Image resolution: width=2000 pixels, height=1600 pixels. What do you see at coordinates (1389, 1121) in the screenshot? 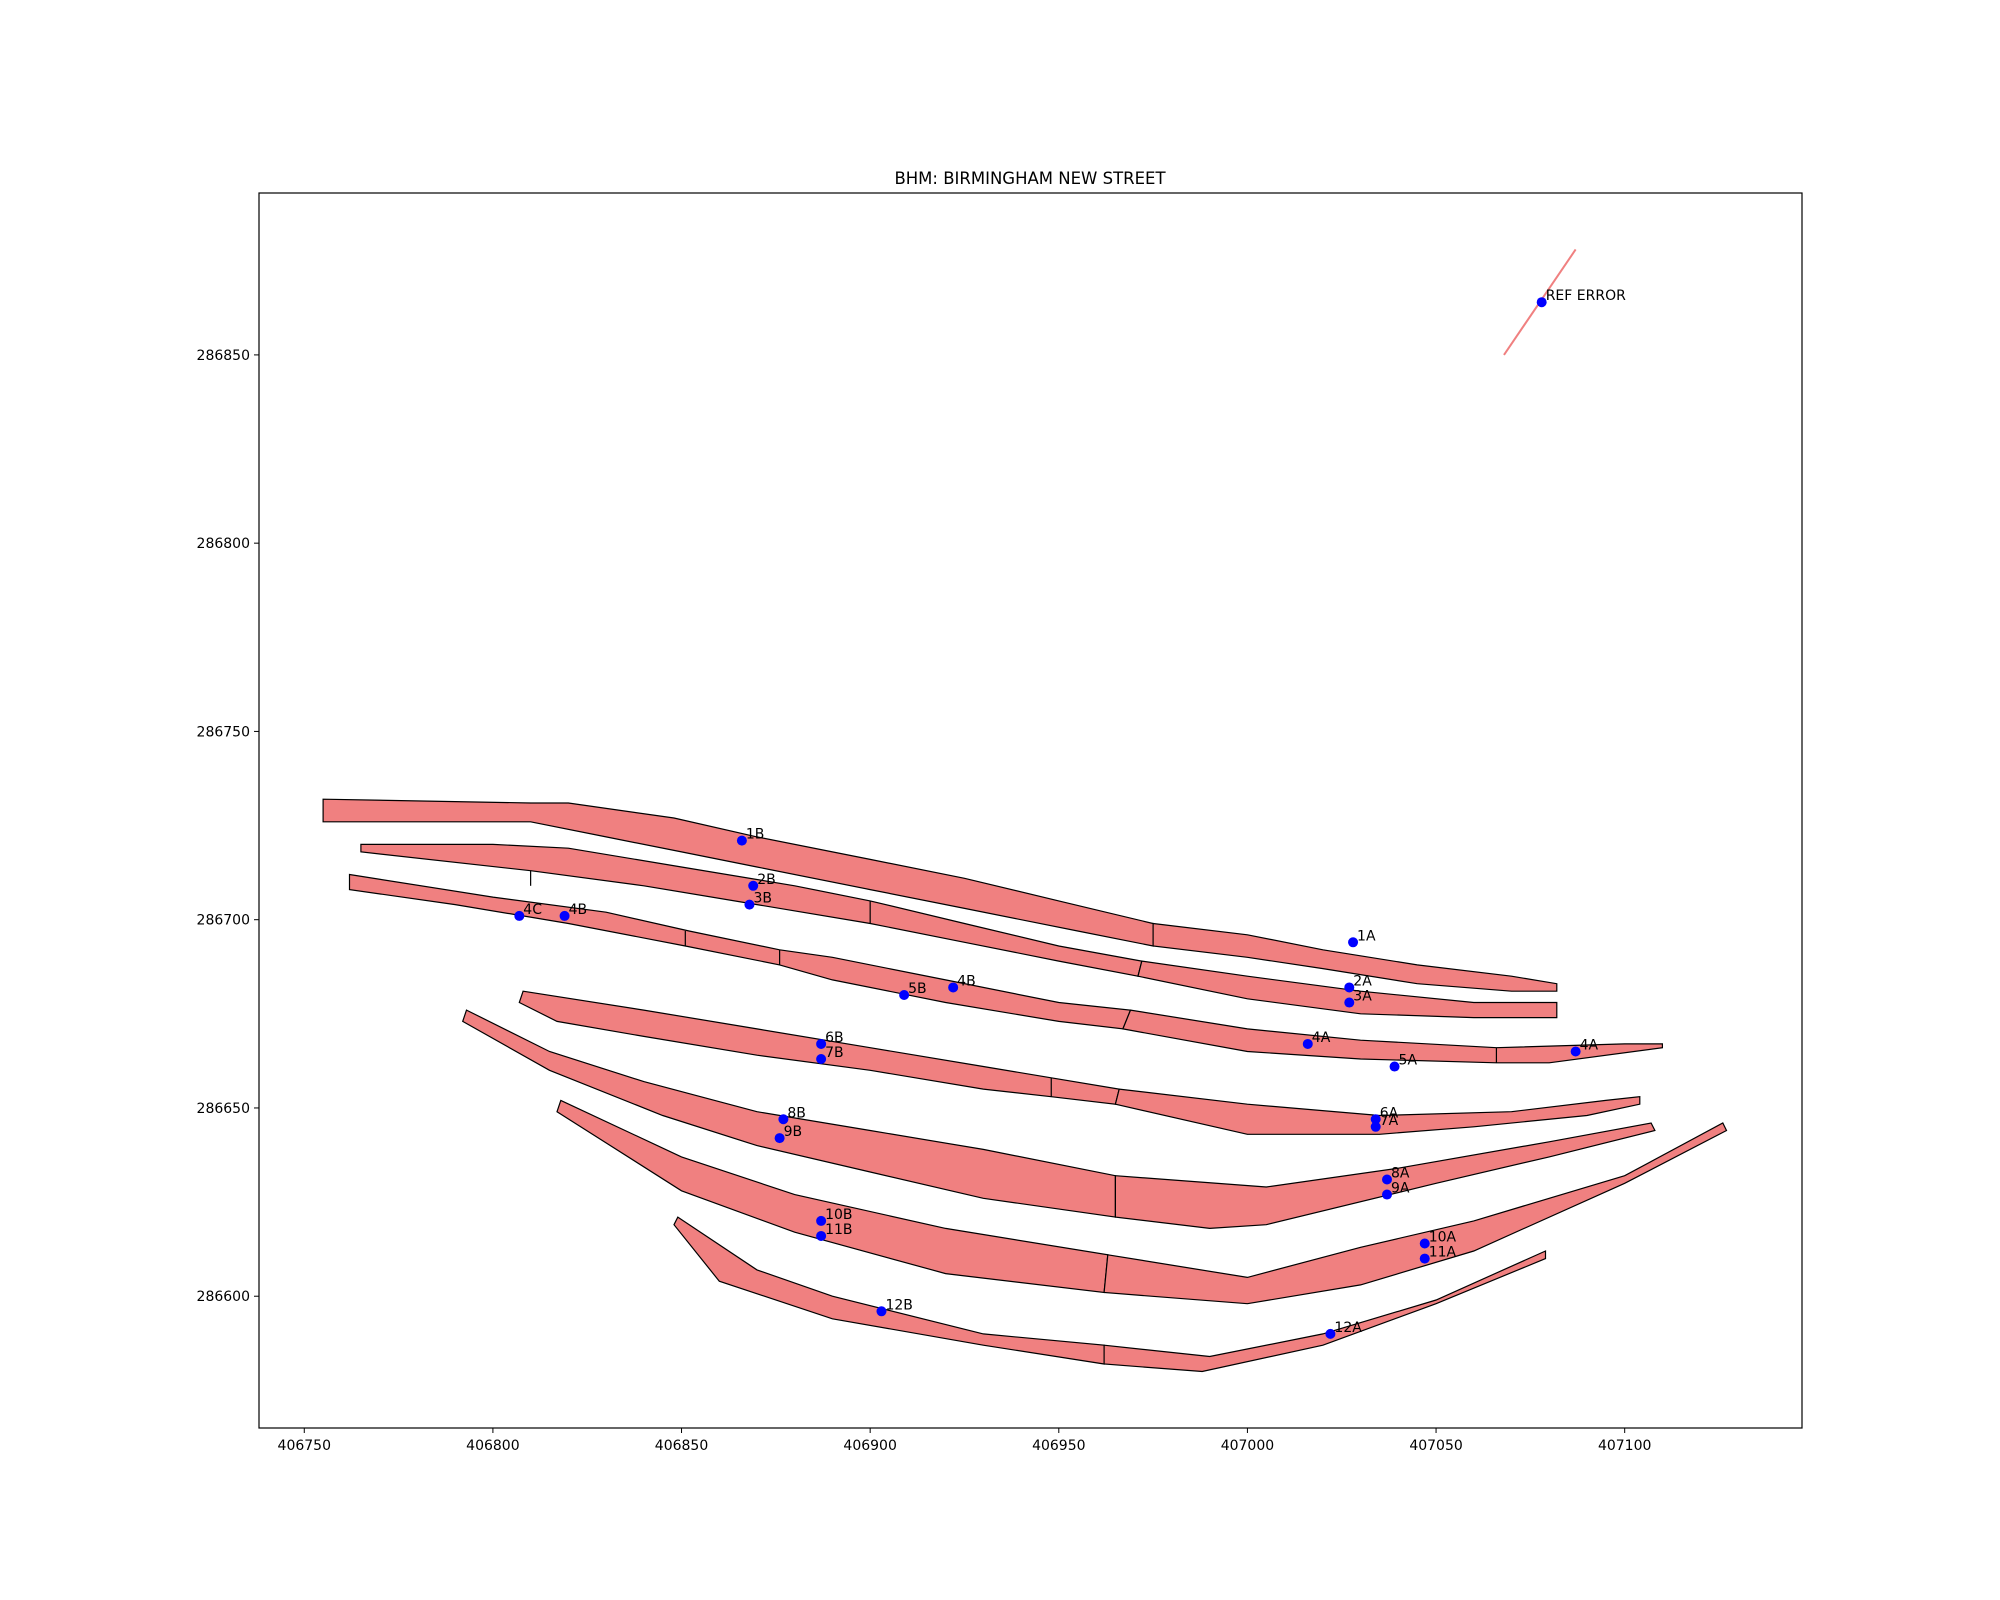
I see `point-label: 7A` at bounding box center [1389, 1121].